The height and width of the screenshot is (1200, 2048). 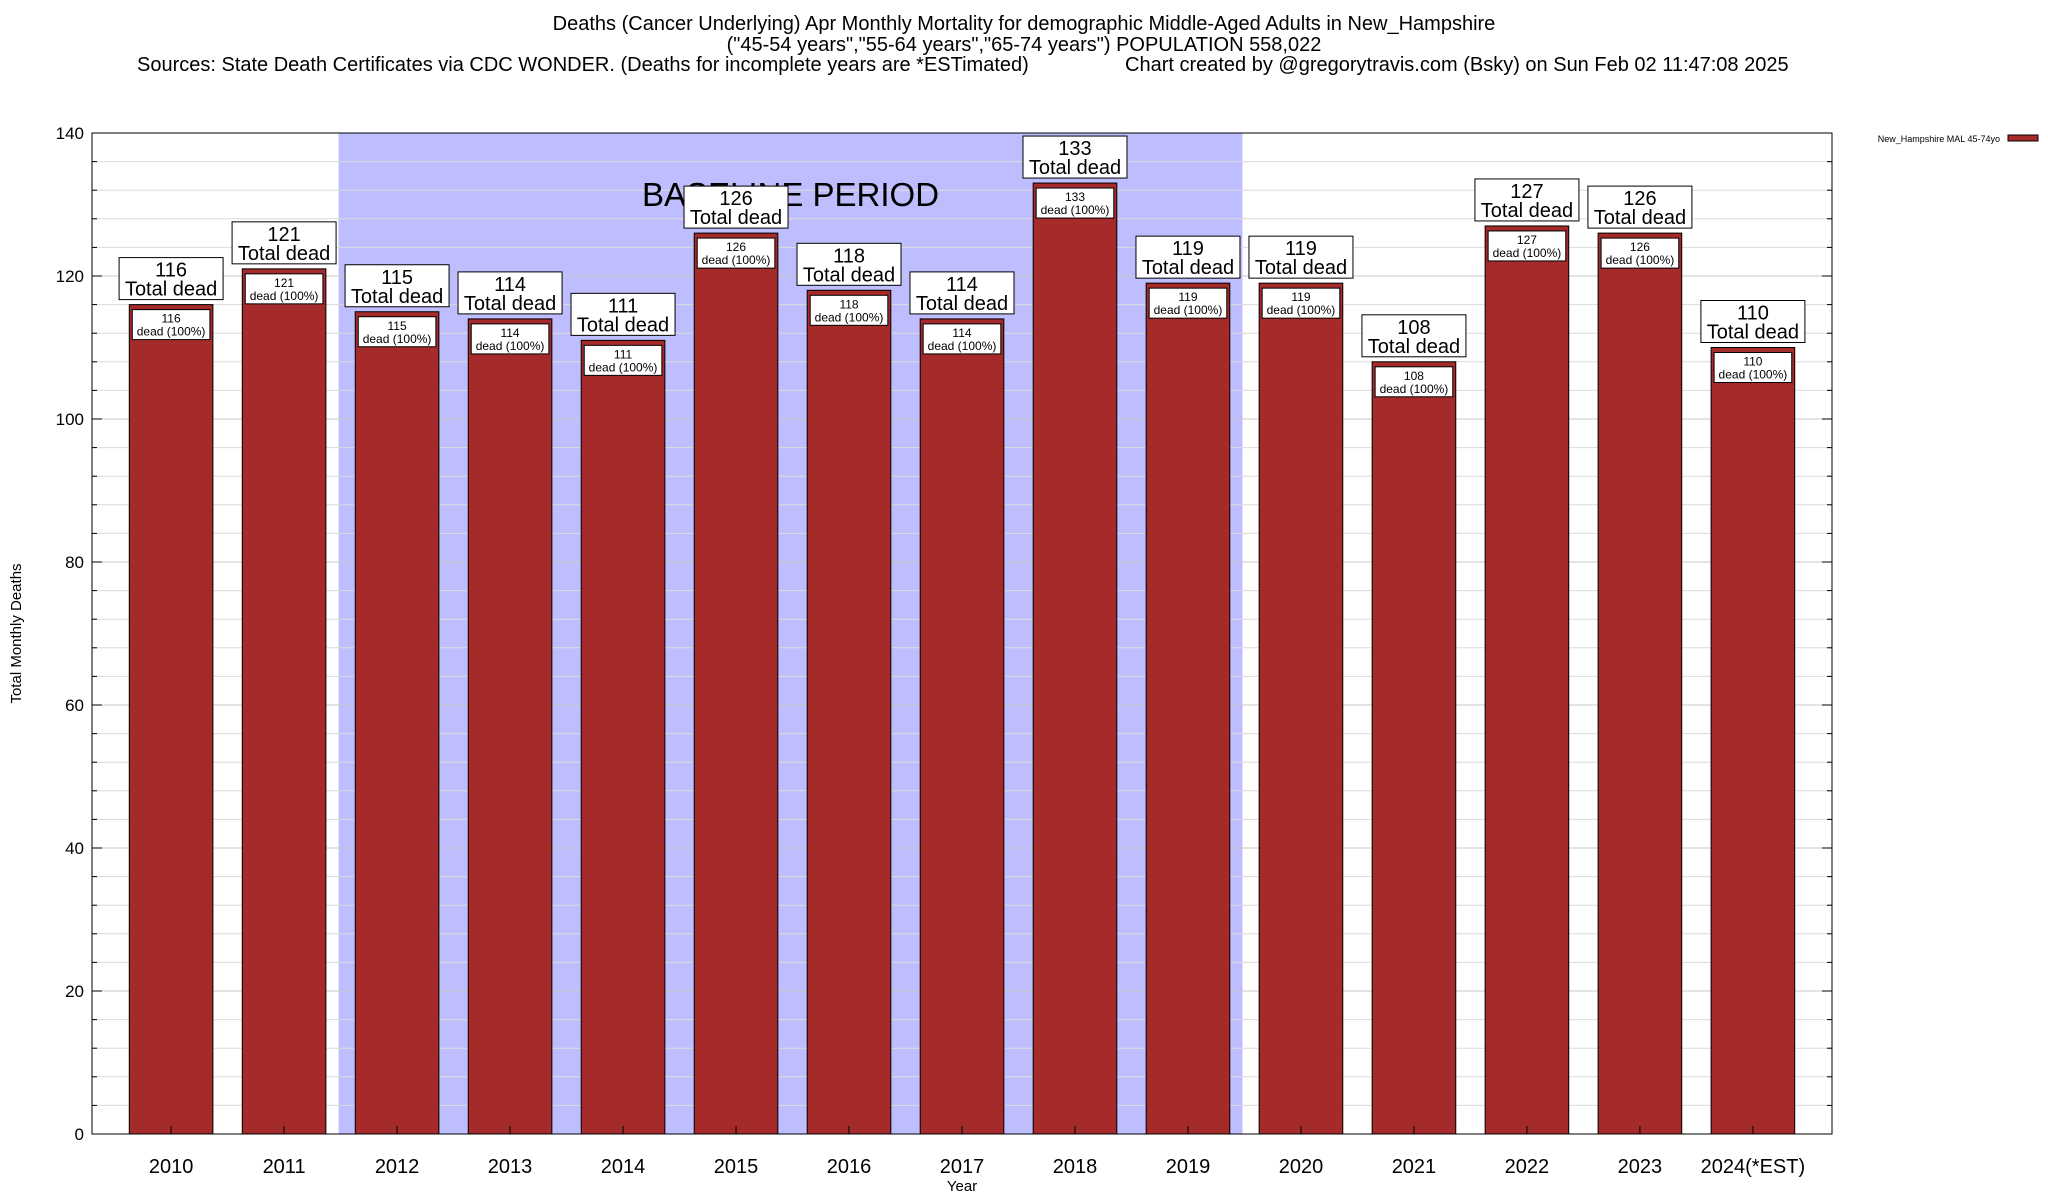 What do you see at coordinates (1413, 328) in the screenshot?
I see `total-label-value: 108` at bounding box center [1413, 328].